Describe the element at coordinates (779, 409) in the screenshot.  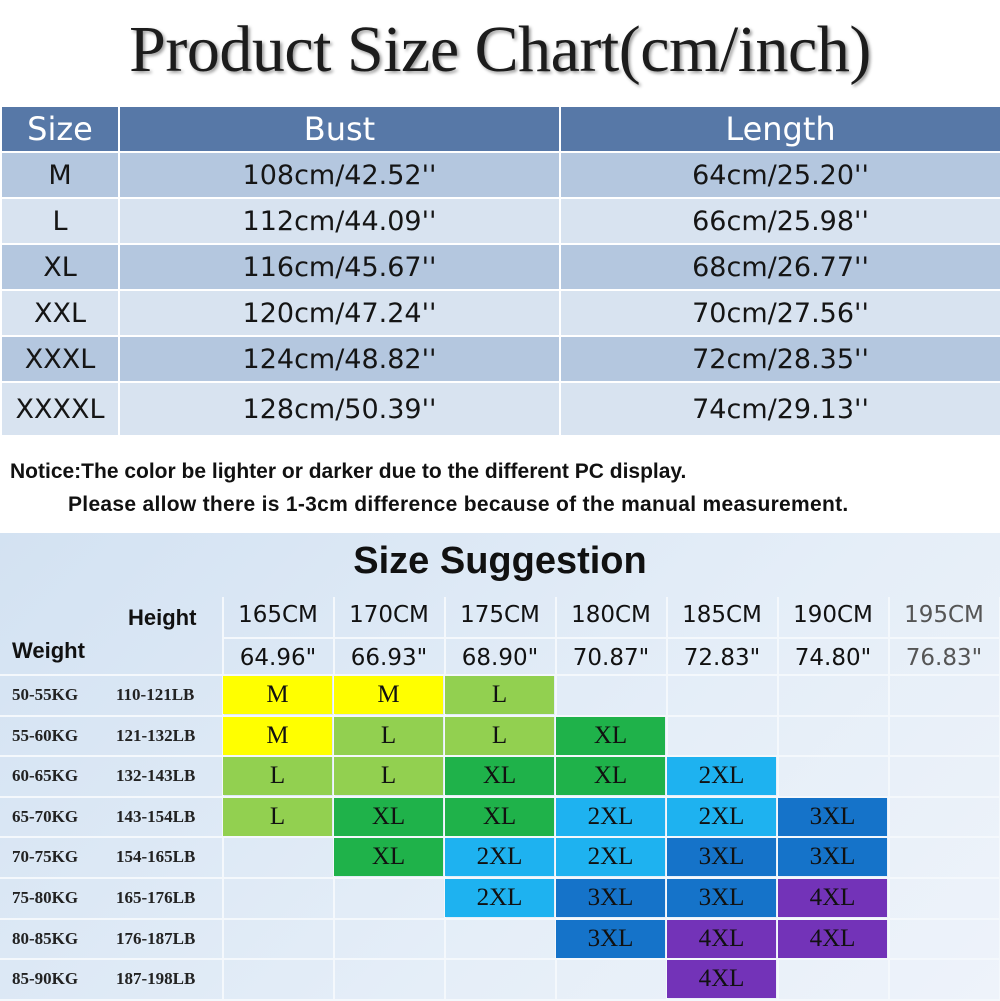
I see `length-cell: 74cm/29.13''` at that location.